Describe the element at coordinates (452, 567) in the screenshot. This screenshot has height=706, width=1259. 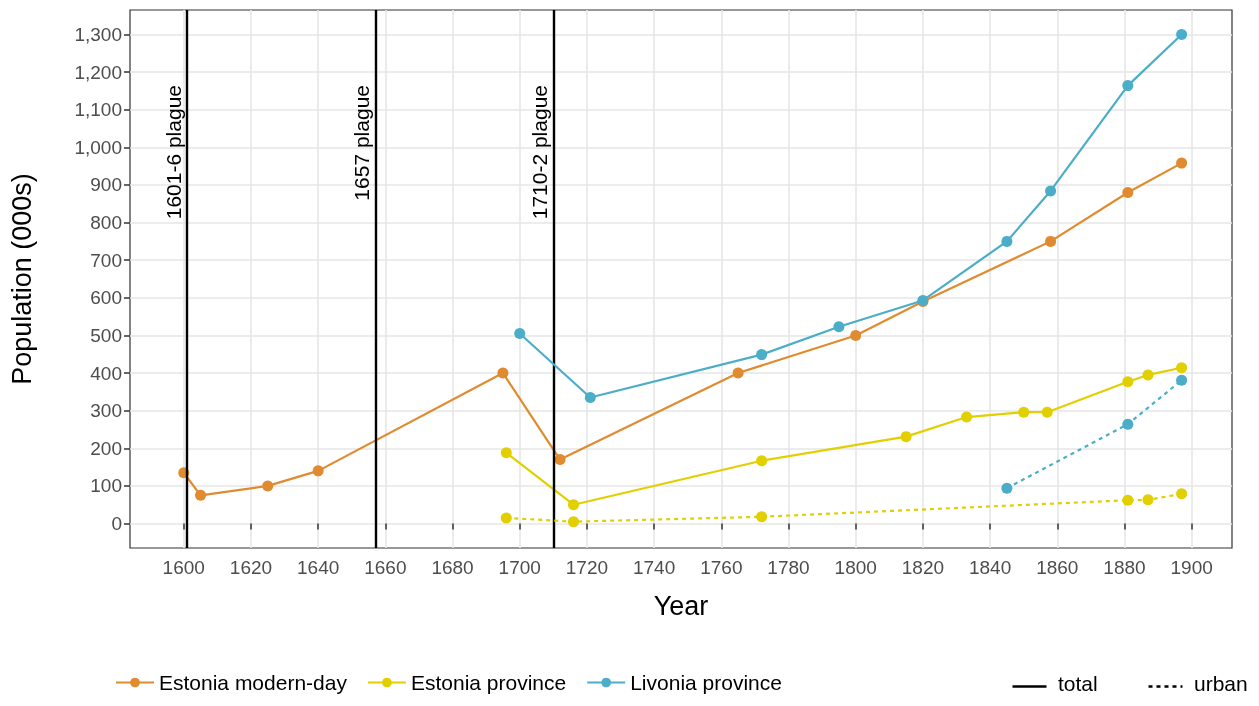
I see `x-tick-label: 1680` at that location.